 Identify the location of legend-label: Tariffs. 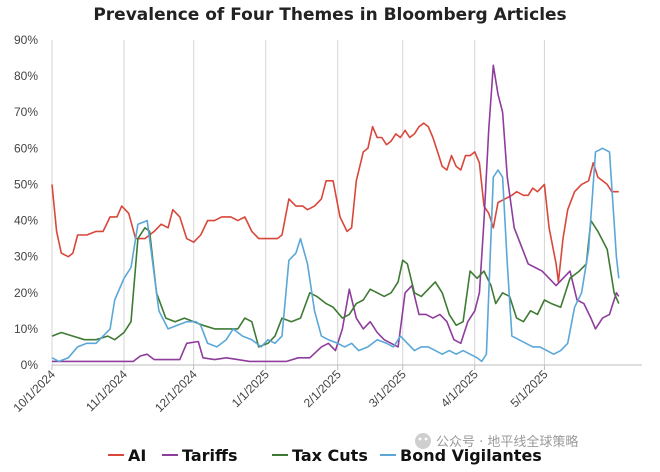
(210, 455).